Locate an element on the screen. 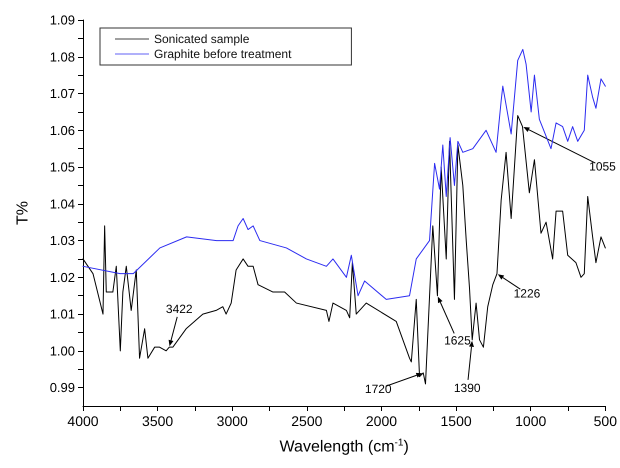 This screenshot has height=468, width=620. x-tick-label: 3000 is located at coordinates (232, 421).